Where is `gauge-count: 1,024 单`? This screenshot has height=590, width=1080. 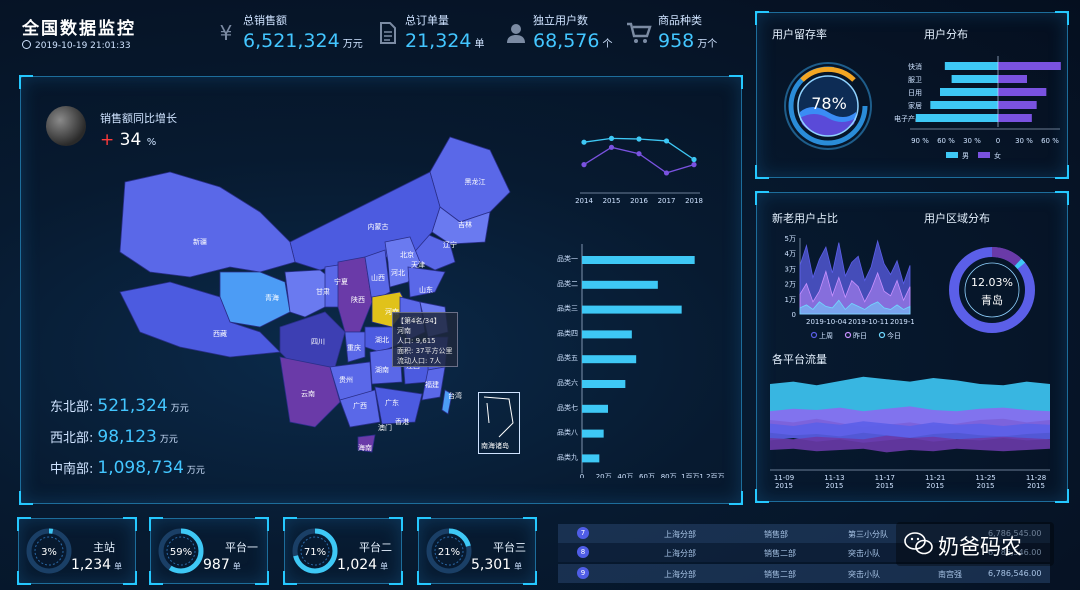
gauge-count: 1,024 单 is located at coordinates (363, 565).